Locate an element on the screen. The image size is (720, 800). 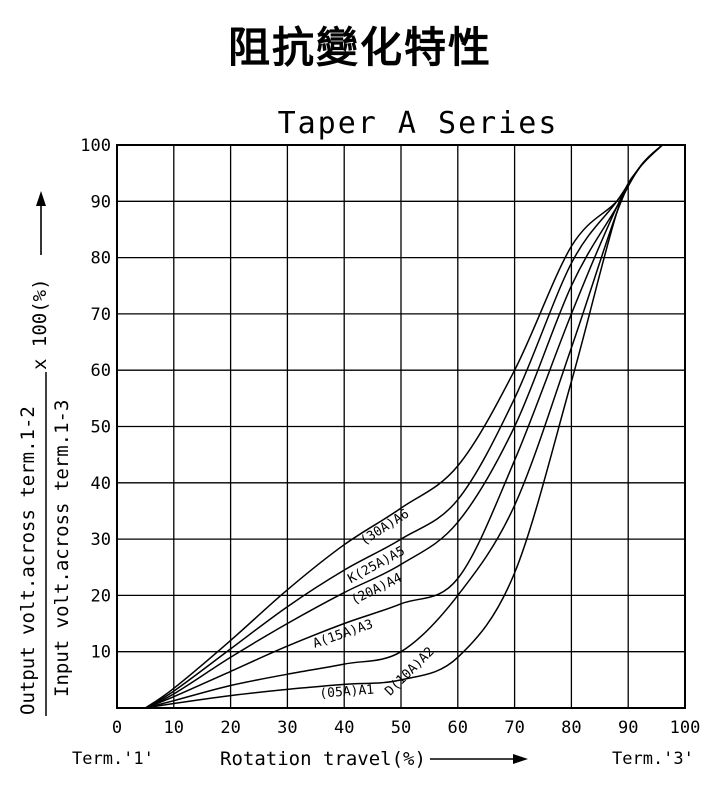
x-tick-label: 20 is located at coordinates (230, 728).